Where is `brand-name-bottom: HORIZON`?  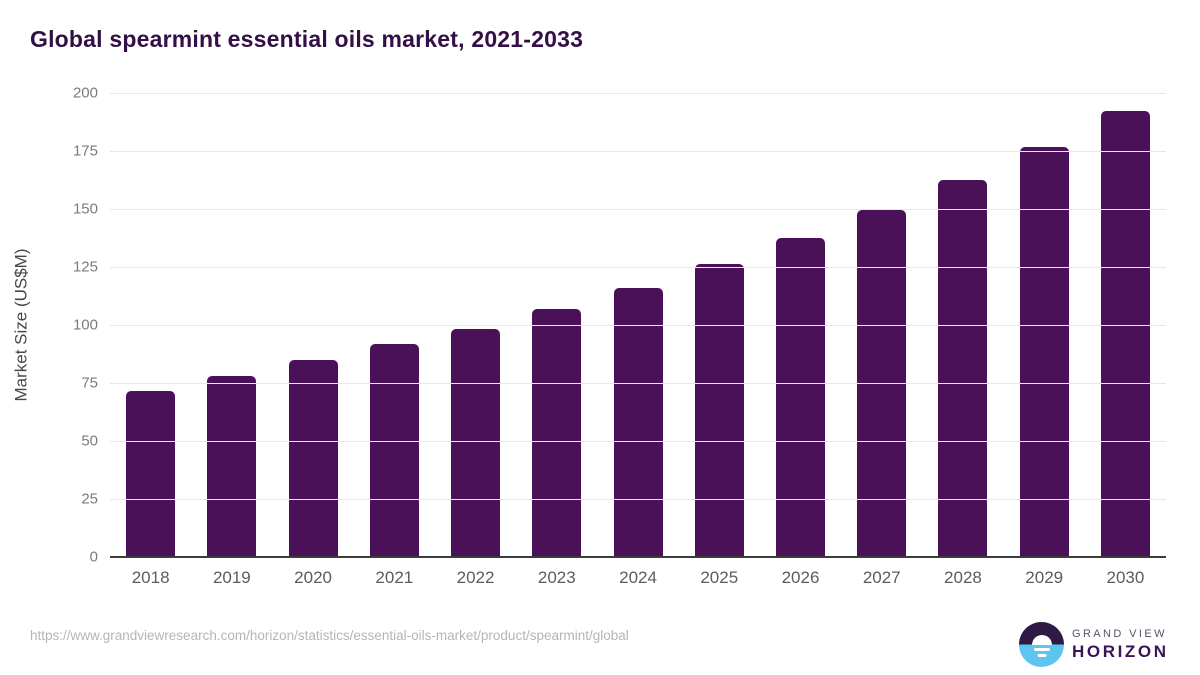
brand-name-bottom: HORIZON is located at coordinates (1120, 651).